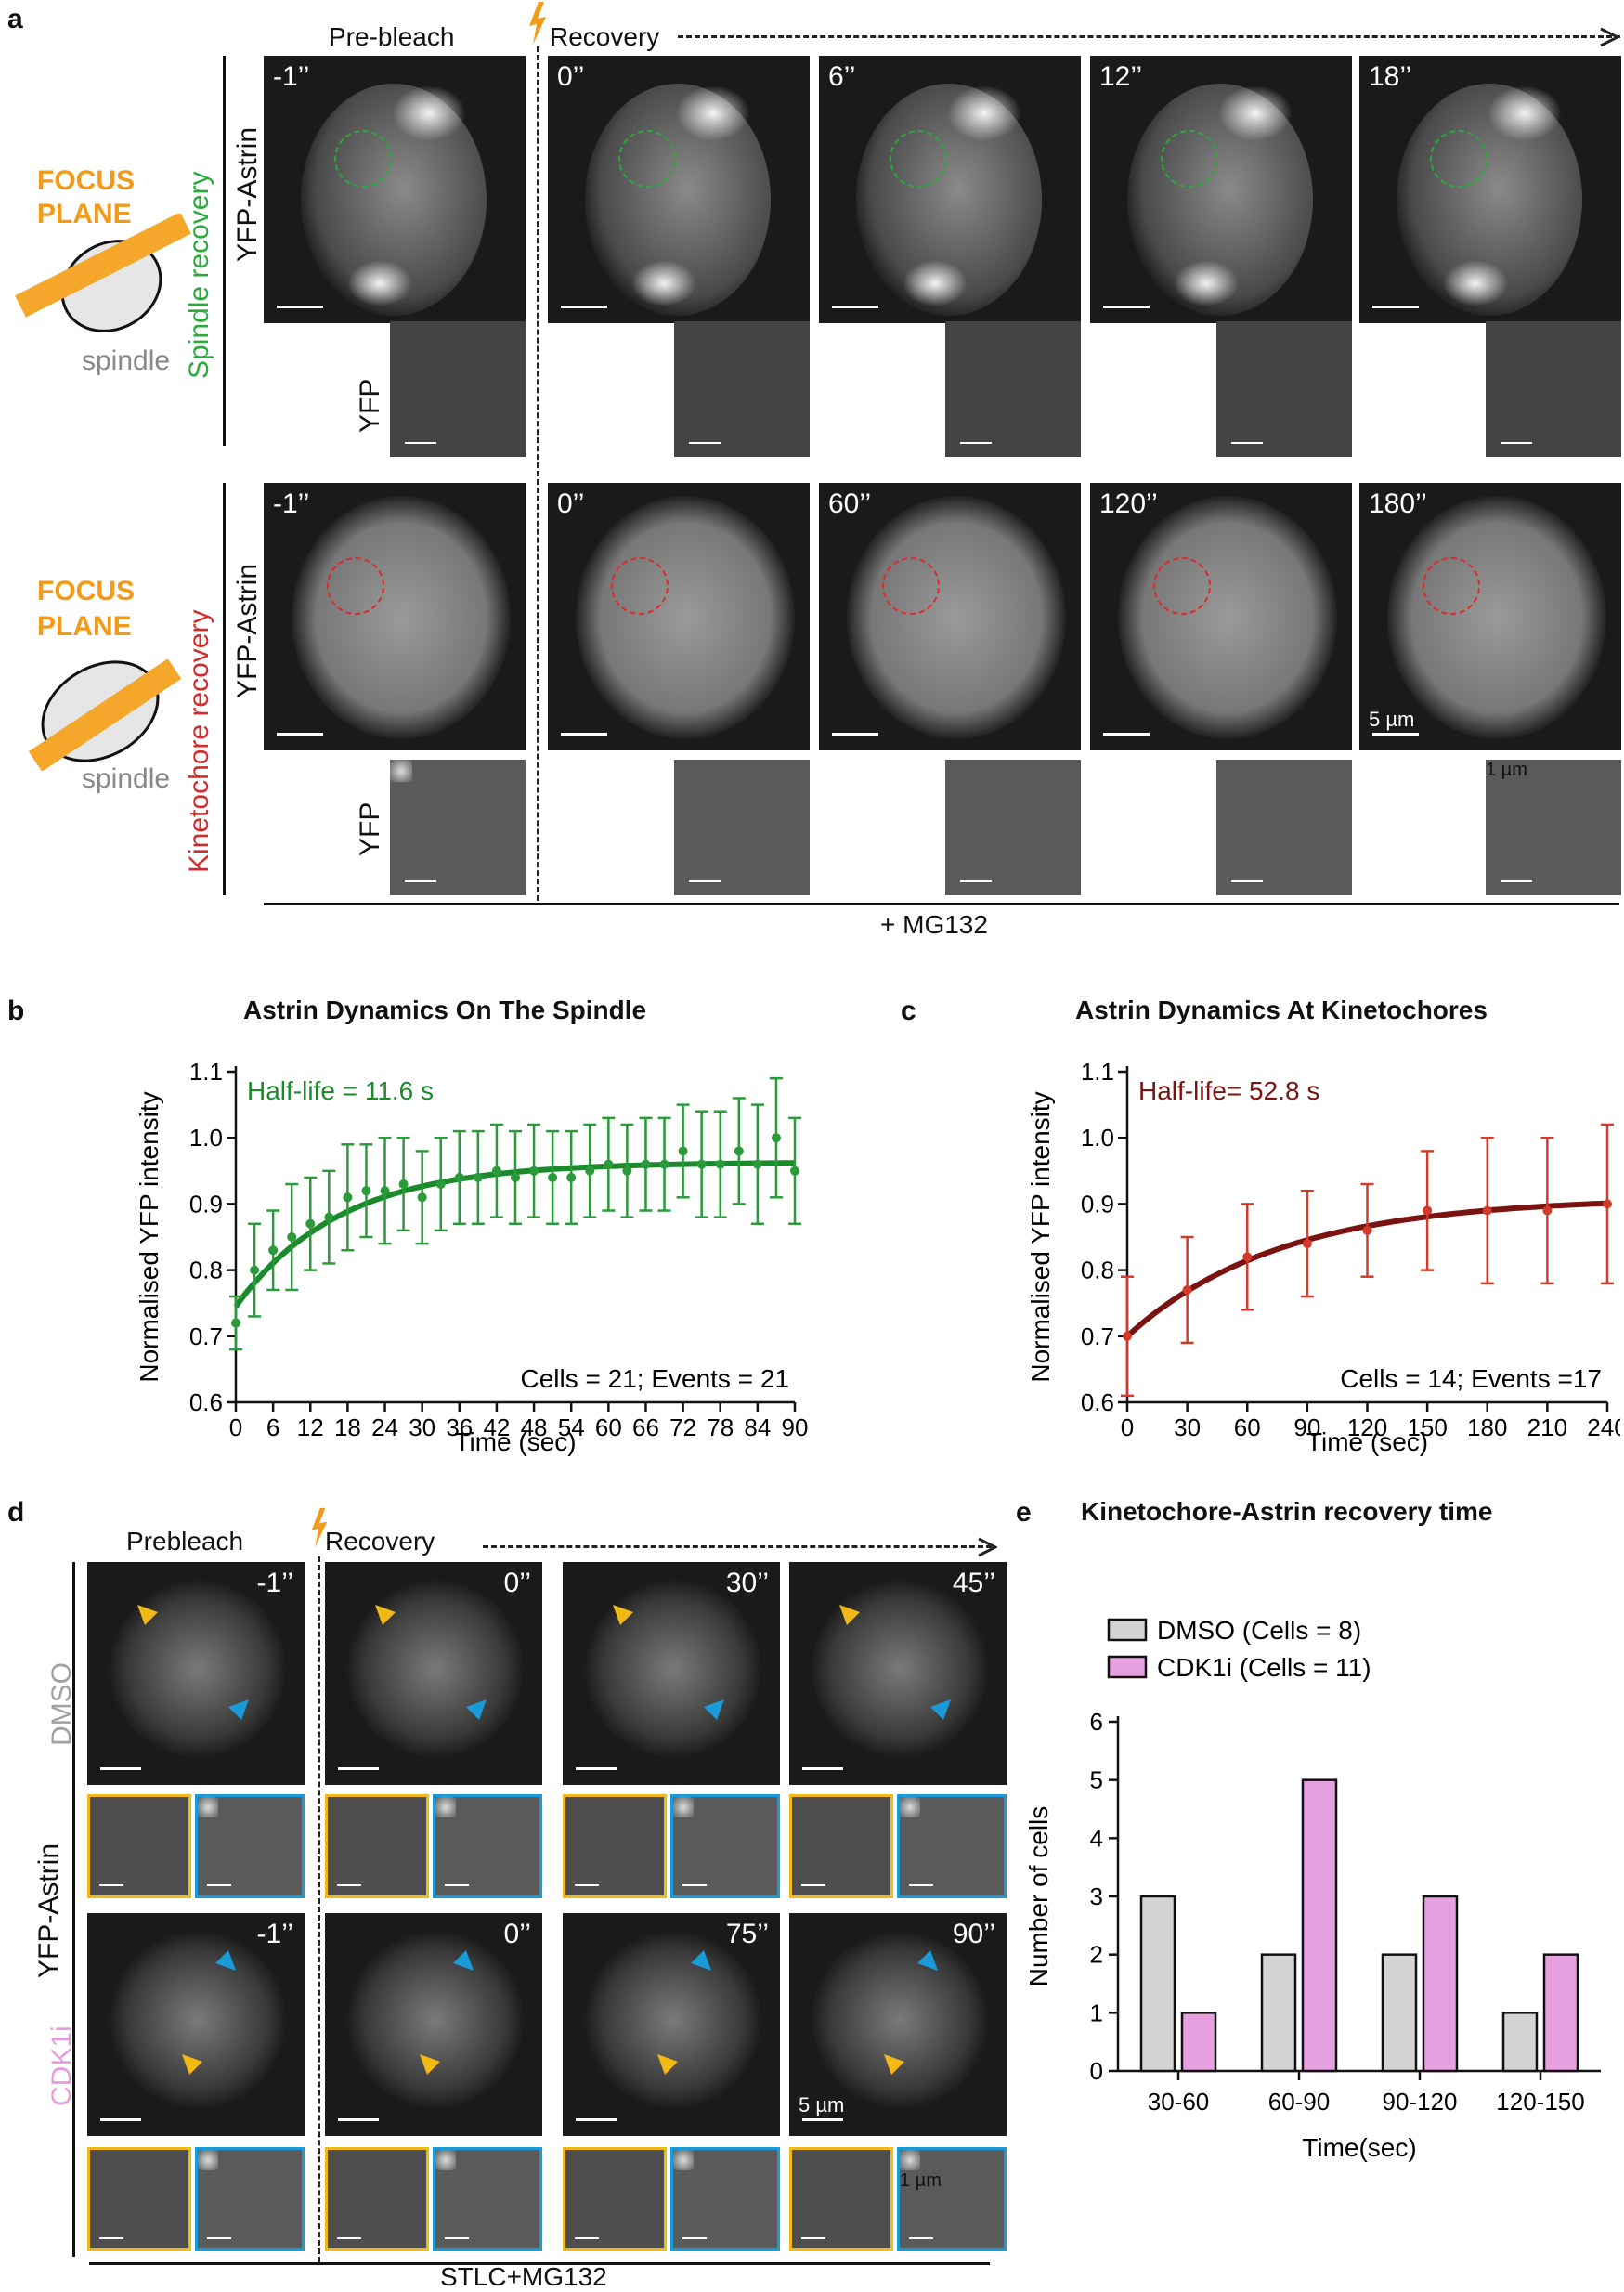  Describe the element at coordinates (1299, 2102) in the screenshot. I see `x-tick-label: 60-90` at that location.